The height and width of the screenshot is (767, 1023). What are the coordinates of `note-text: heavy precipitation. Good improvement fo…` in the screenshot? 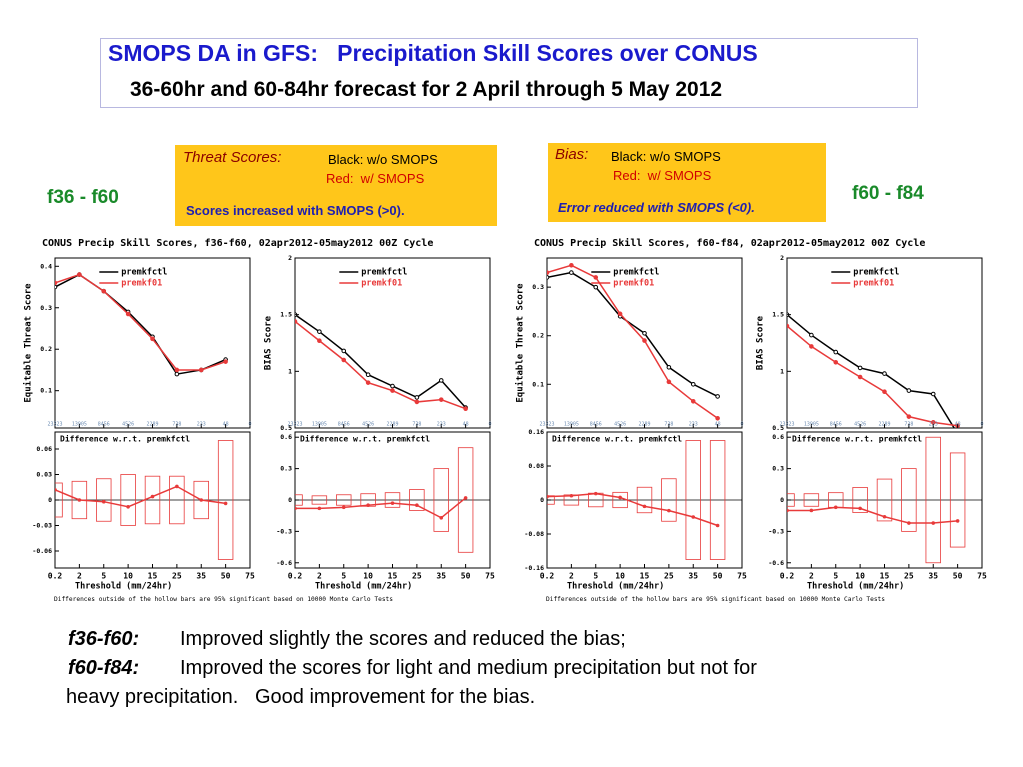 It's located at (301, 697).